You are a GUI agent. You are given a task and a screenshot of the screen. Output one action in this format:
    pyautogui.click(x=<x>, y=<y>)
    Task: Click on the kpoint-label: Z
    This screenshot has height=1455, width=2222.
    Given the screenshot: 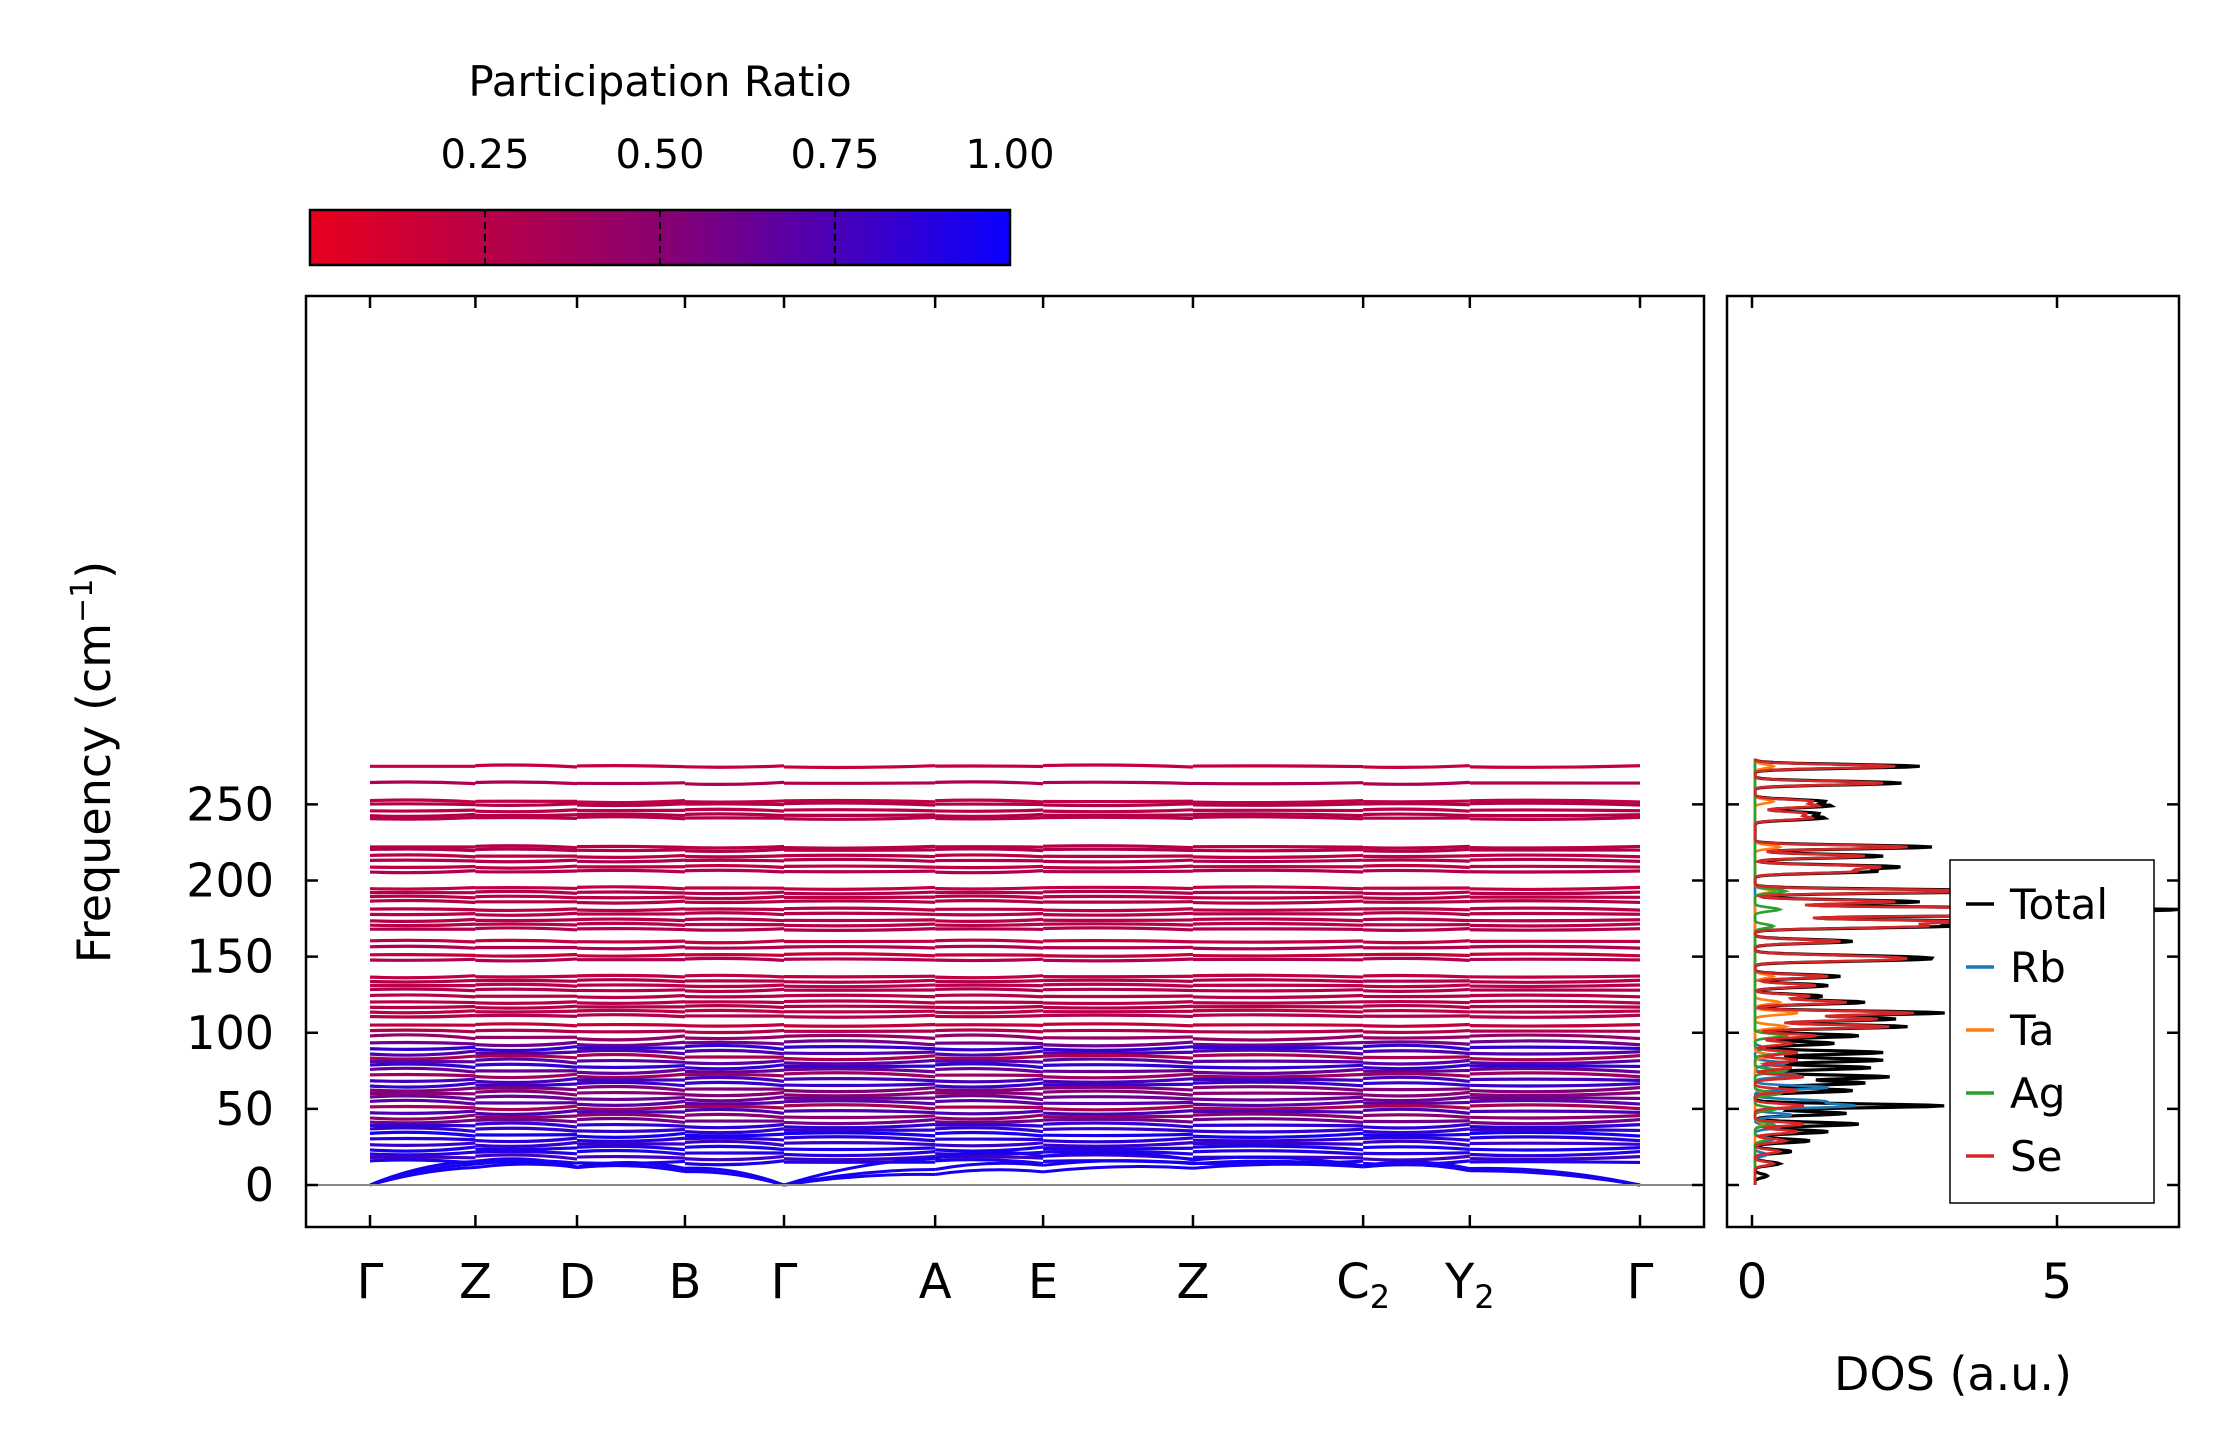 What is the action you would take?
    pyautogui.click(x=475, y=1282)
    